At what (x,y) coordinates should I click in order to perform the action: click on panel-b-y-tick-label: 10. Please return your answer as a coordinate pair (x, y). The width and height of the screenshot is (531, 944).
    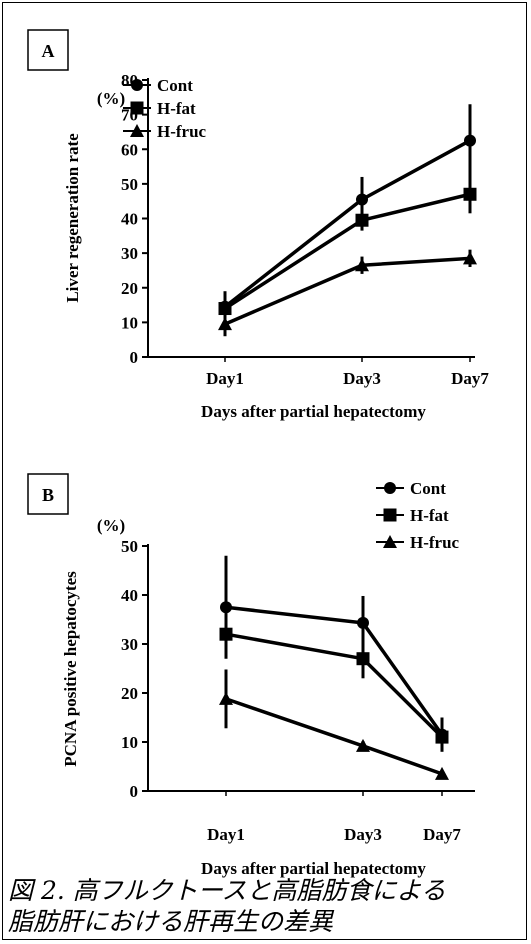
    Looking at the image, I should click on (129, 742).